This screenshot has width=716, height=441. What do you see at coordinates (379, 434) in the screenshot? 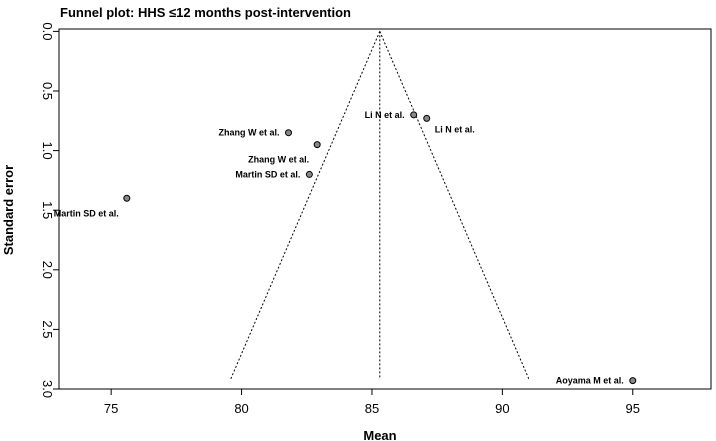
I see `x-axis-label: Mean` at bounding box center [379, 434].